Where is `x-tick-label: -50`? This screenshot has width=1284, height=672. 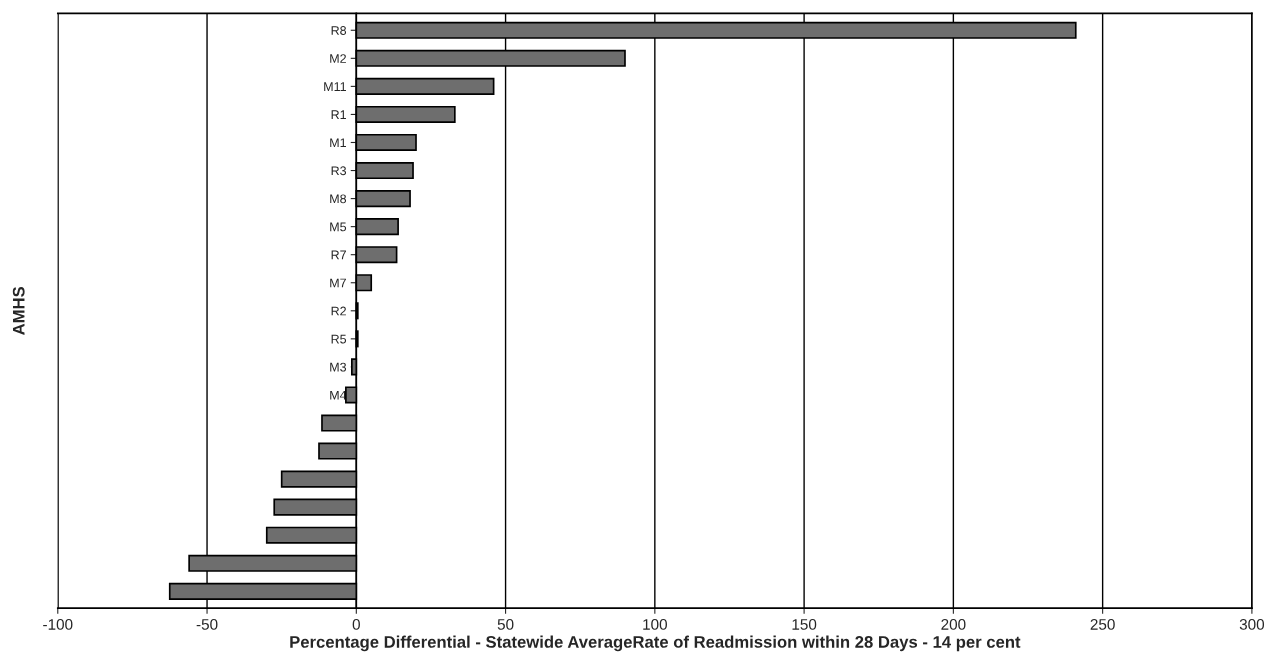 x-tick-label: -50 is located at coordinates (207, 624).